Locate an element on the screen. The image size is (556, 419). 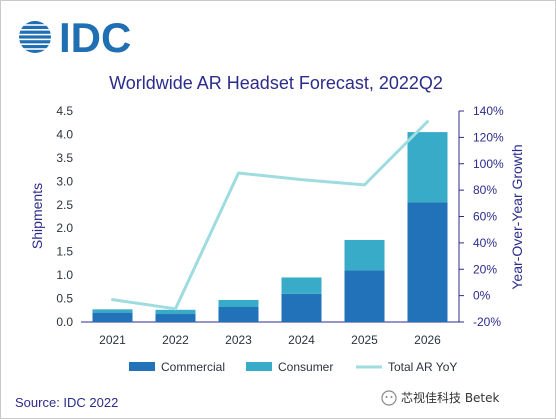
logo-text: IDC is located at coordinates (95, 37).